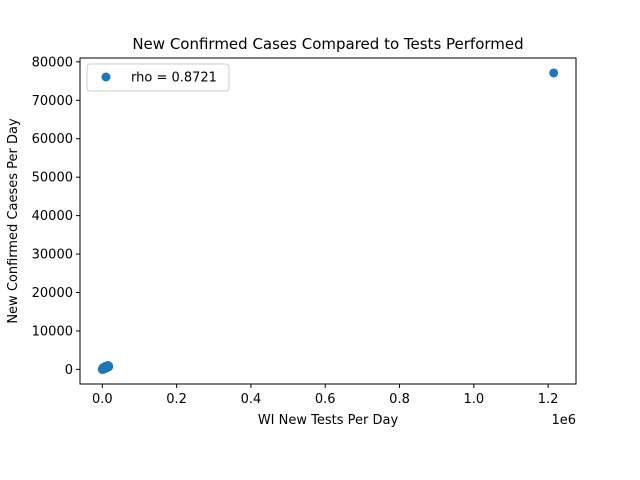 The image size is (640, 480). I want to click on x-tick-label: 1.0, so click(473, 399).